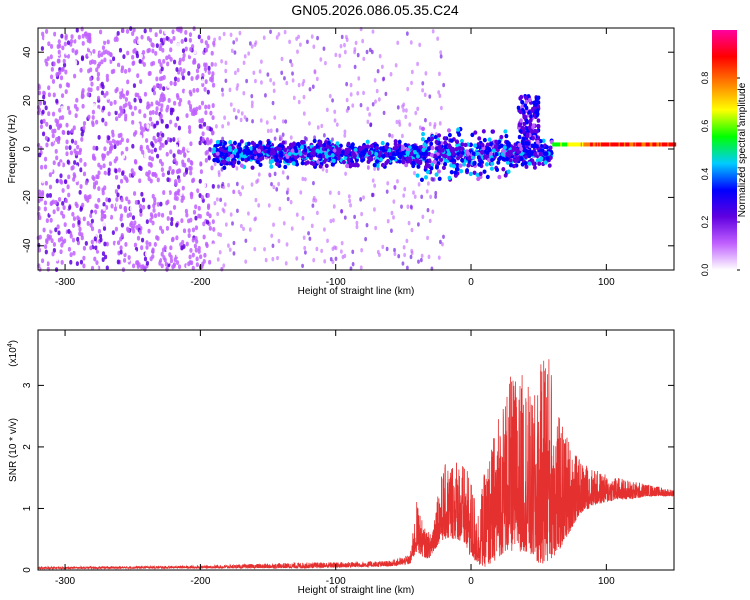  What do you see at coordinates (200, 282) in the screenshot?
I see `spectrogram-x-tick-label: -200` at bounding box center [200, 282].